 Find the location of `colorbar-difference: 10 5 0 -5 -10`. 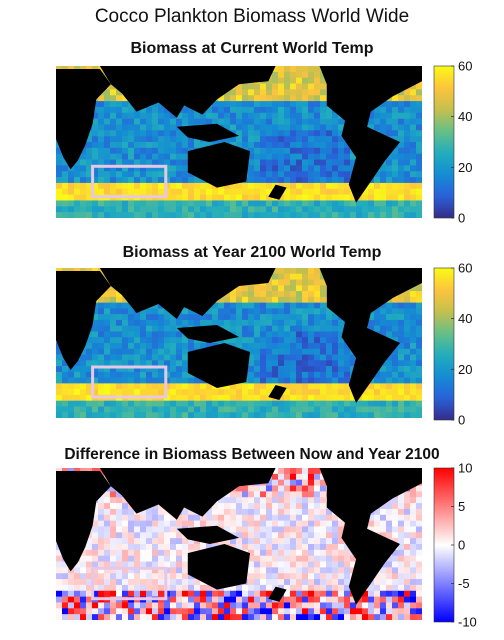

colorbar-difference: 10 5 0 -5 -10 is located at coordinates (455, 545).